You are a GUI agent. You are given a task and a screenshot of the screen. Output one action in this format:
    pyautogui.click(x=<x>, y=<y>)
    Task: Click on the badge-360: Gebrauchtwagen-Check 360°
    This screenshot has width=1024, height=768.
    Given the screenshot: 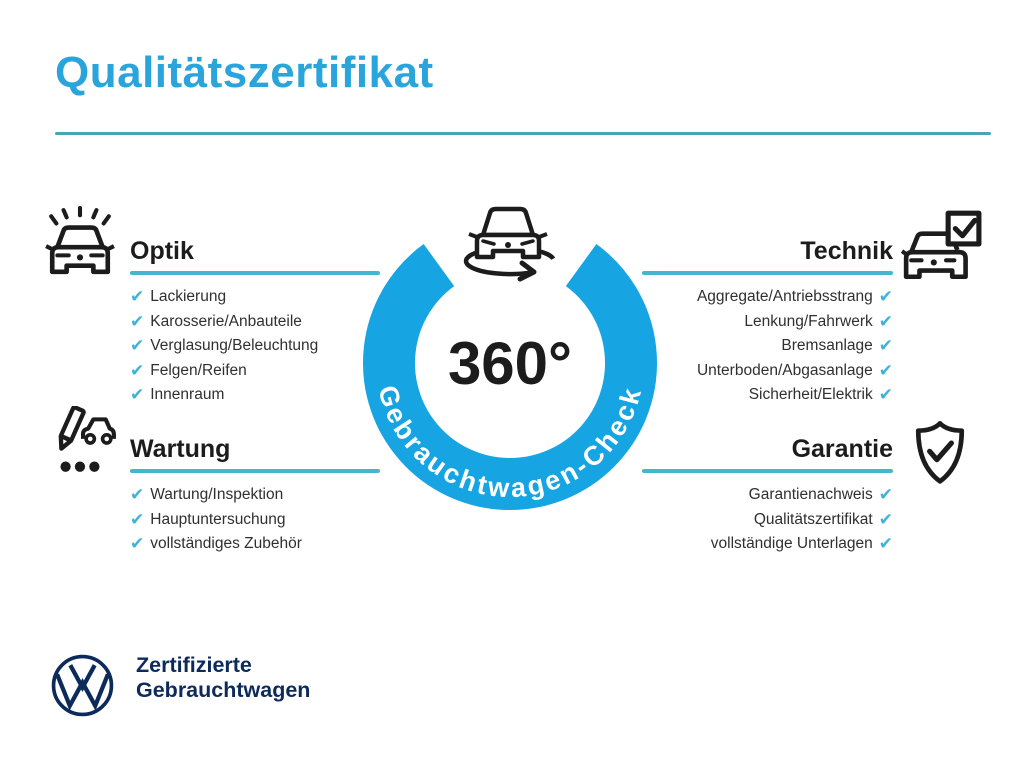 What is the action you would take?
    pyautogui.click(x=510, y=358)
    